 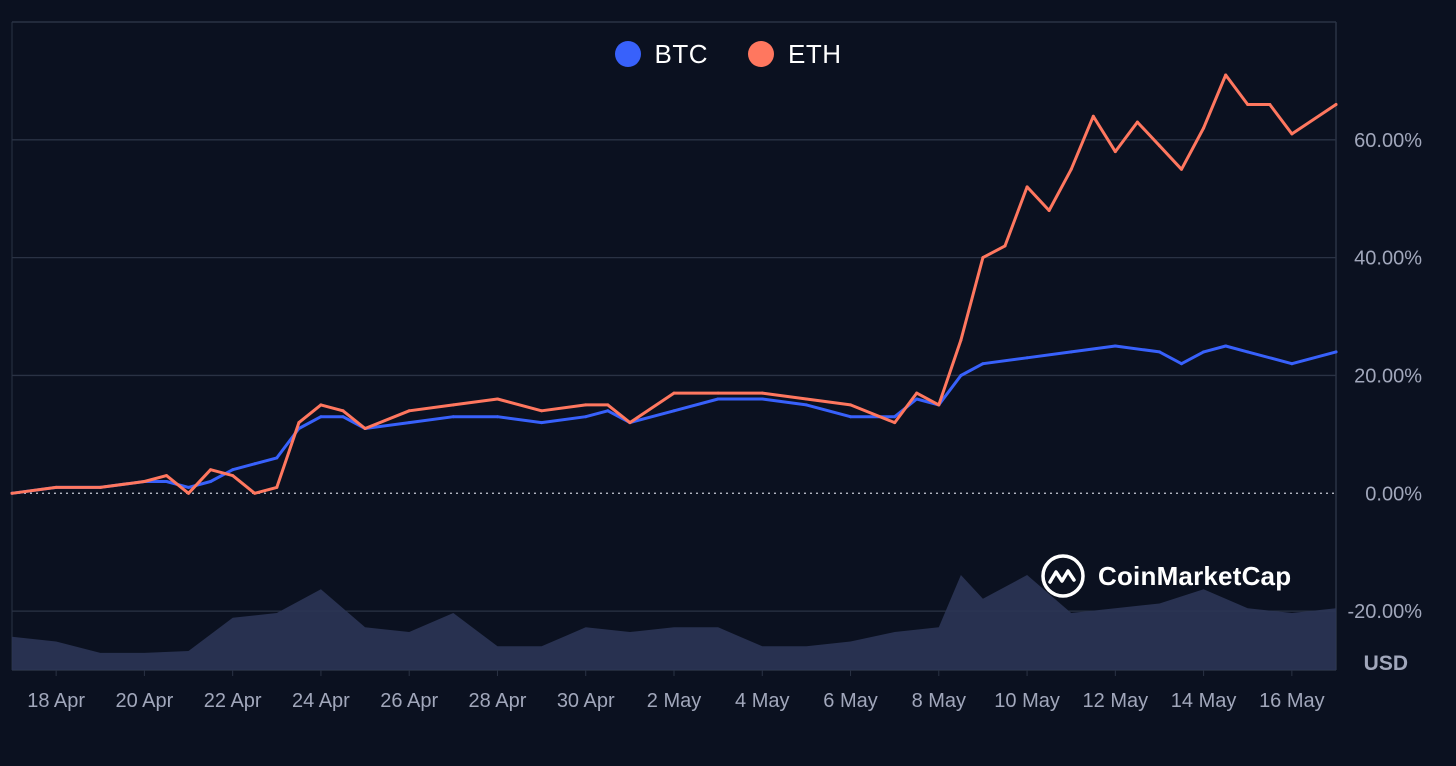 I want to click on legend-label-btc: BTC, so click(x=681, y=53).